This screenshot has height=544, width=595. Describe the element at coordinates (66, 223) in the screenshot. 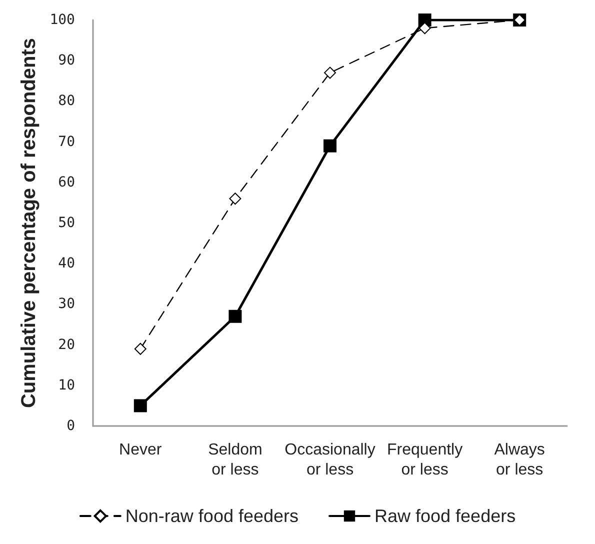

I see `y-tick-label: 50` at that location.